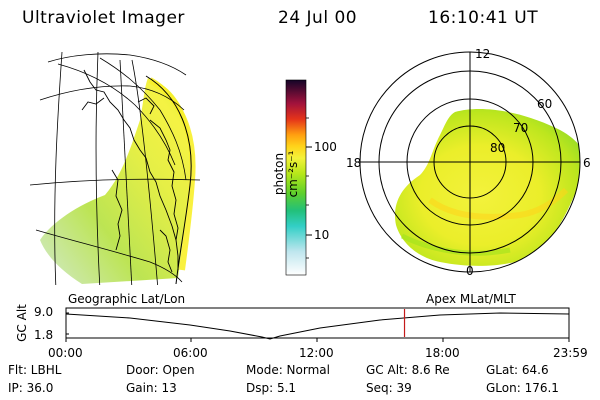 The height and width of the screenshot is (400, 600). I want to click on glon-readout: GLon: 176.1, so click(522, 388).